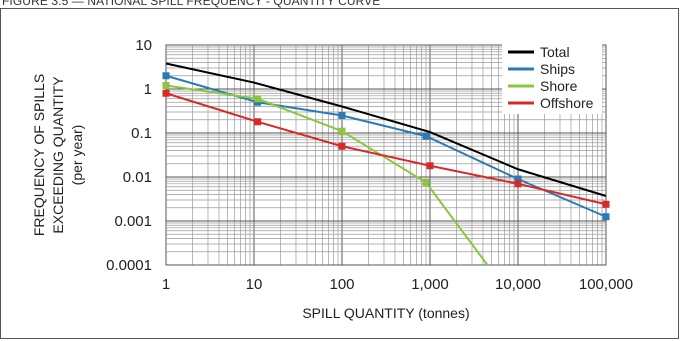 The width and height of the screenshot is (681, 341). Describe the element at coordinates (430, 284) in the screenshot. I see `x-tick-label: 1,000` at that location.